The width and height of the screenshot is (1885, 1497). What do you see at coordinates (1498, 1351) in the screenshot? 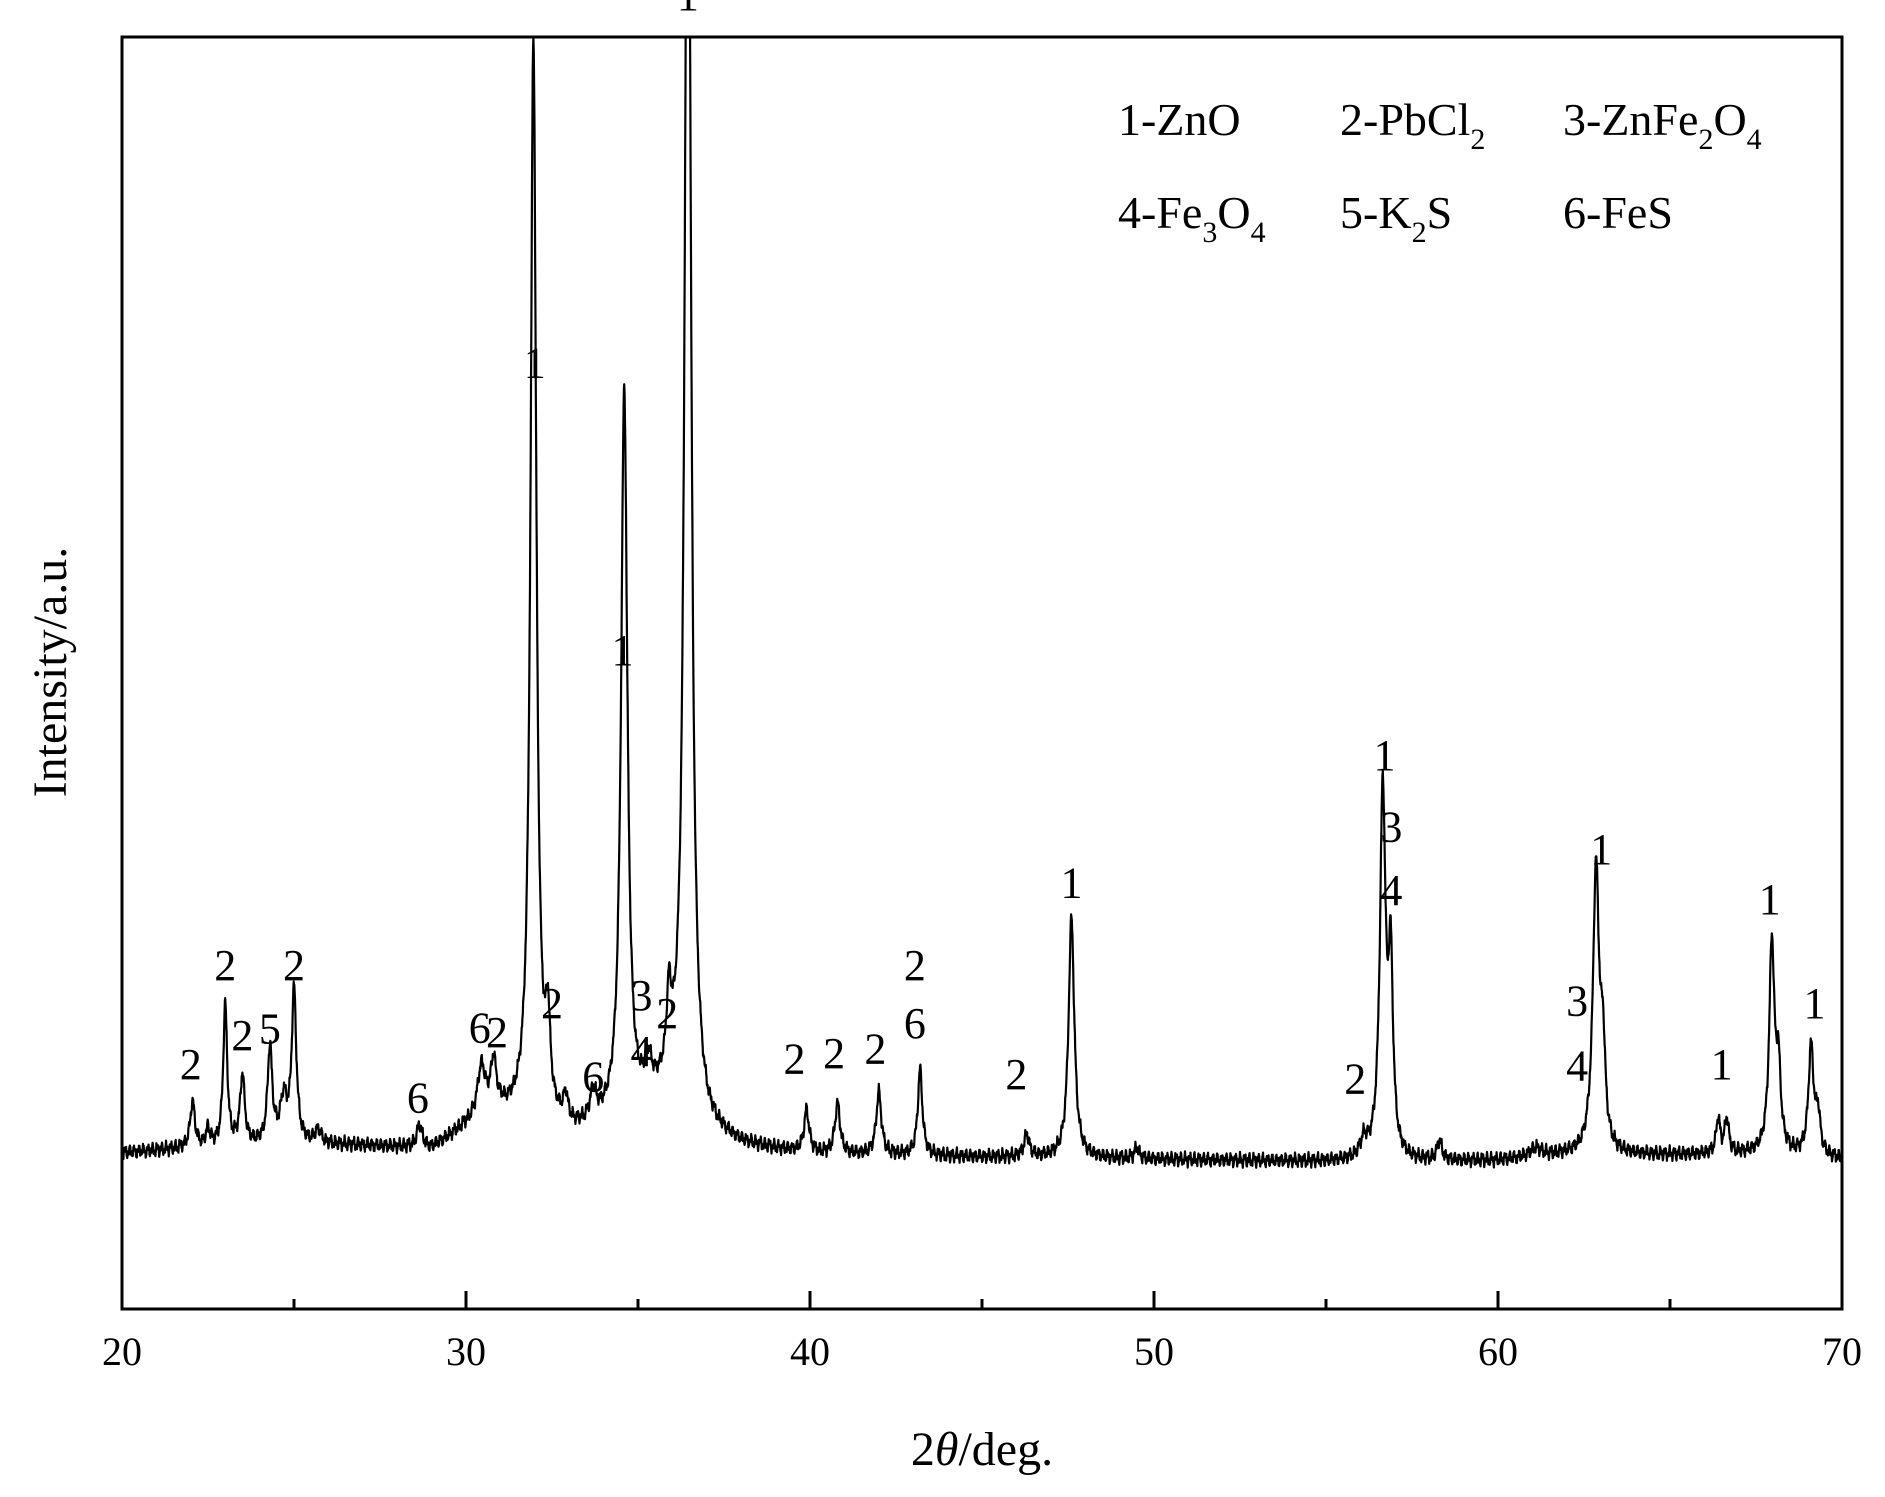
I see `x-tick-label: 60` at bounding box center [1498, 1351].